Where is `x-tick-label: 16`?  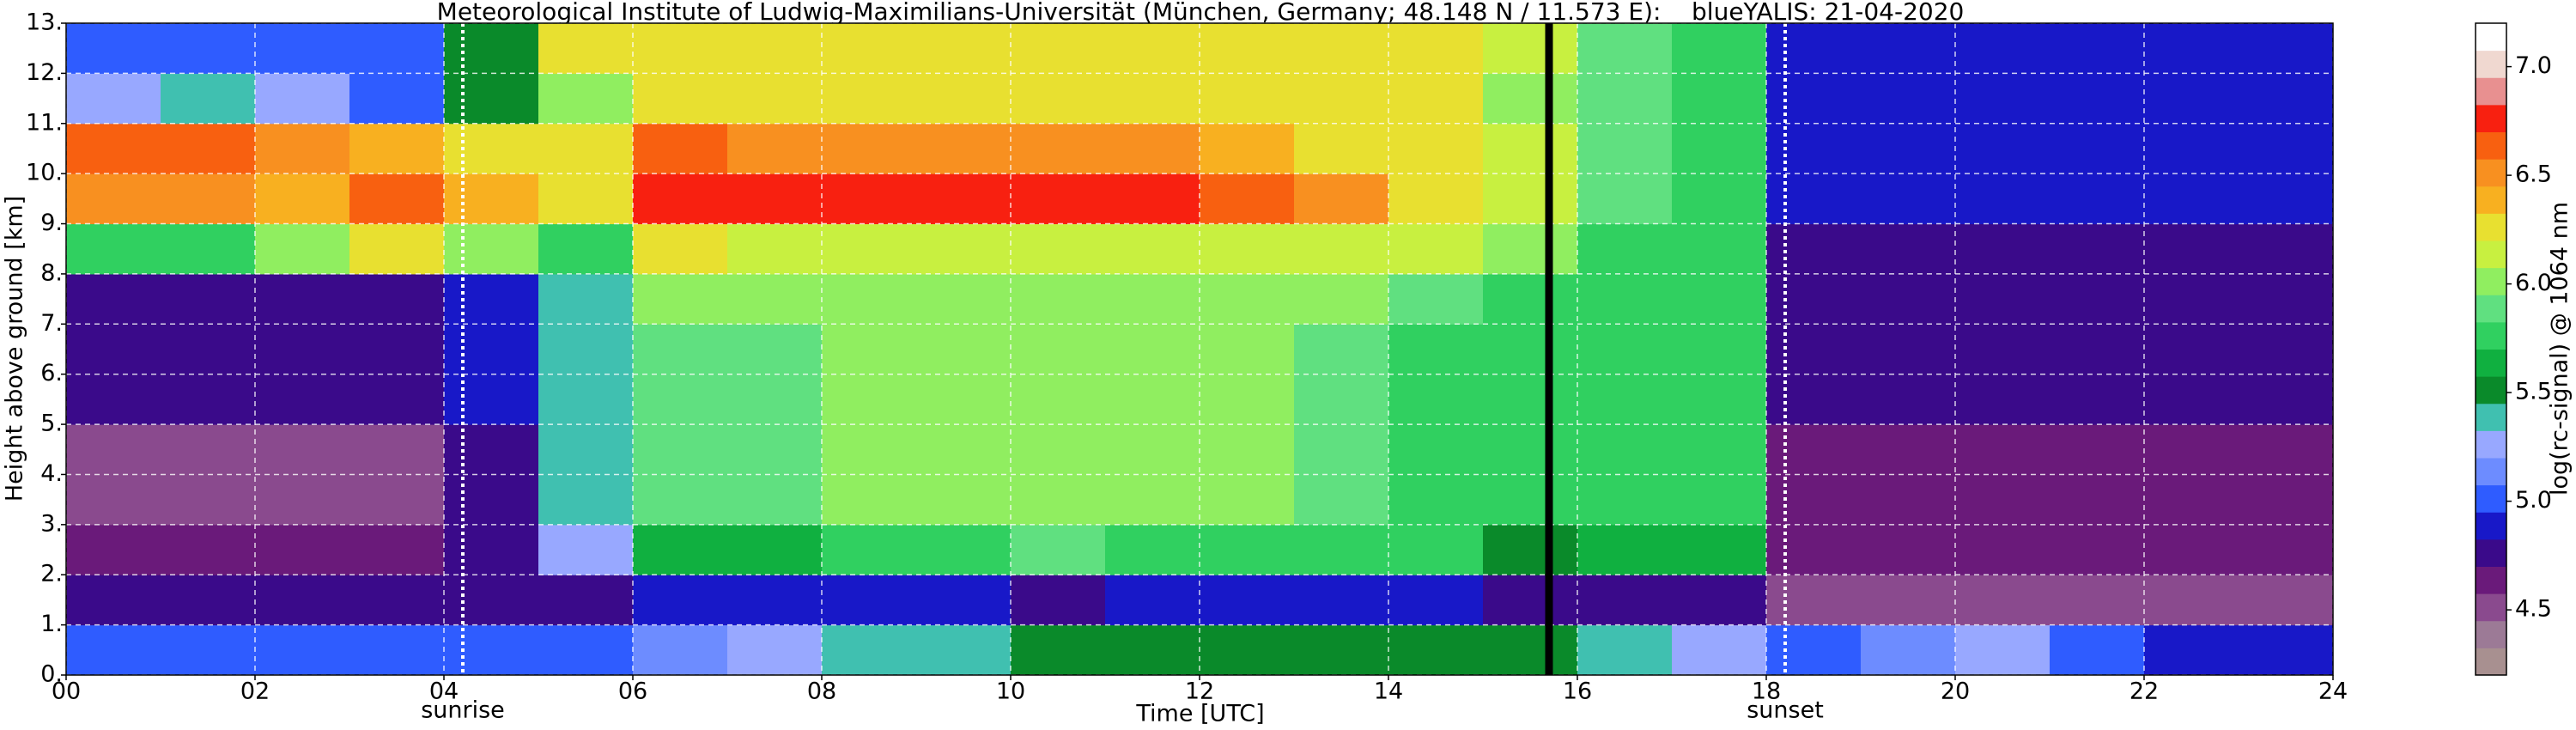
x-tick-label: 16 is located at coordinates (1577, 691).